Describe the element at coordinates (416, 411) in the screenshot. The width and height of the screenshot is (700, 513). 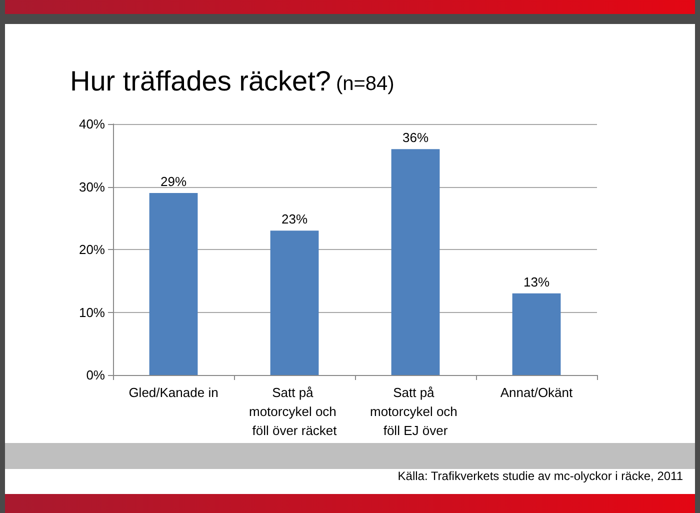
I see `x-tick-label: Satt på motorcykel och föll EJ över` at that location.